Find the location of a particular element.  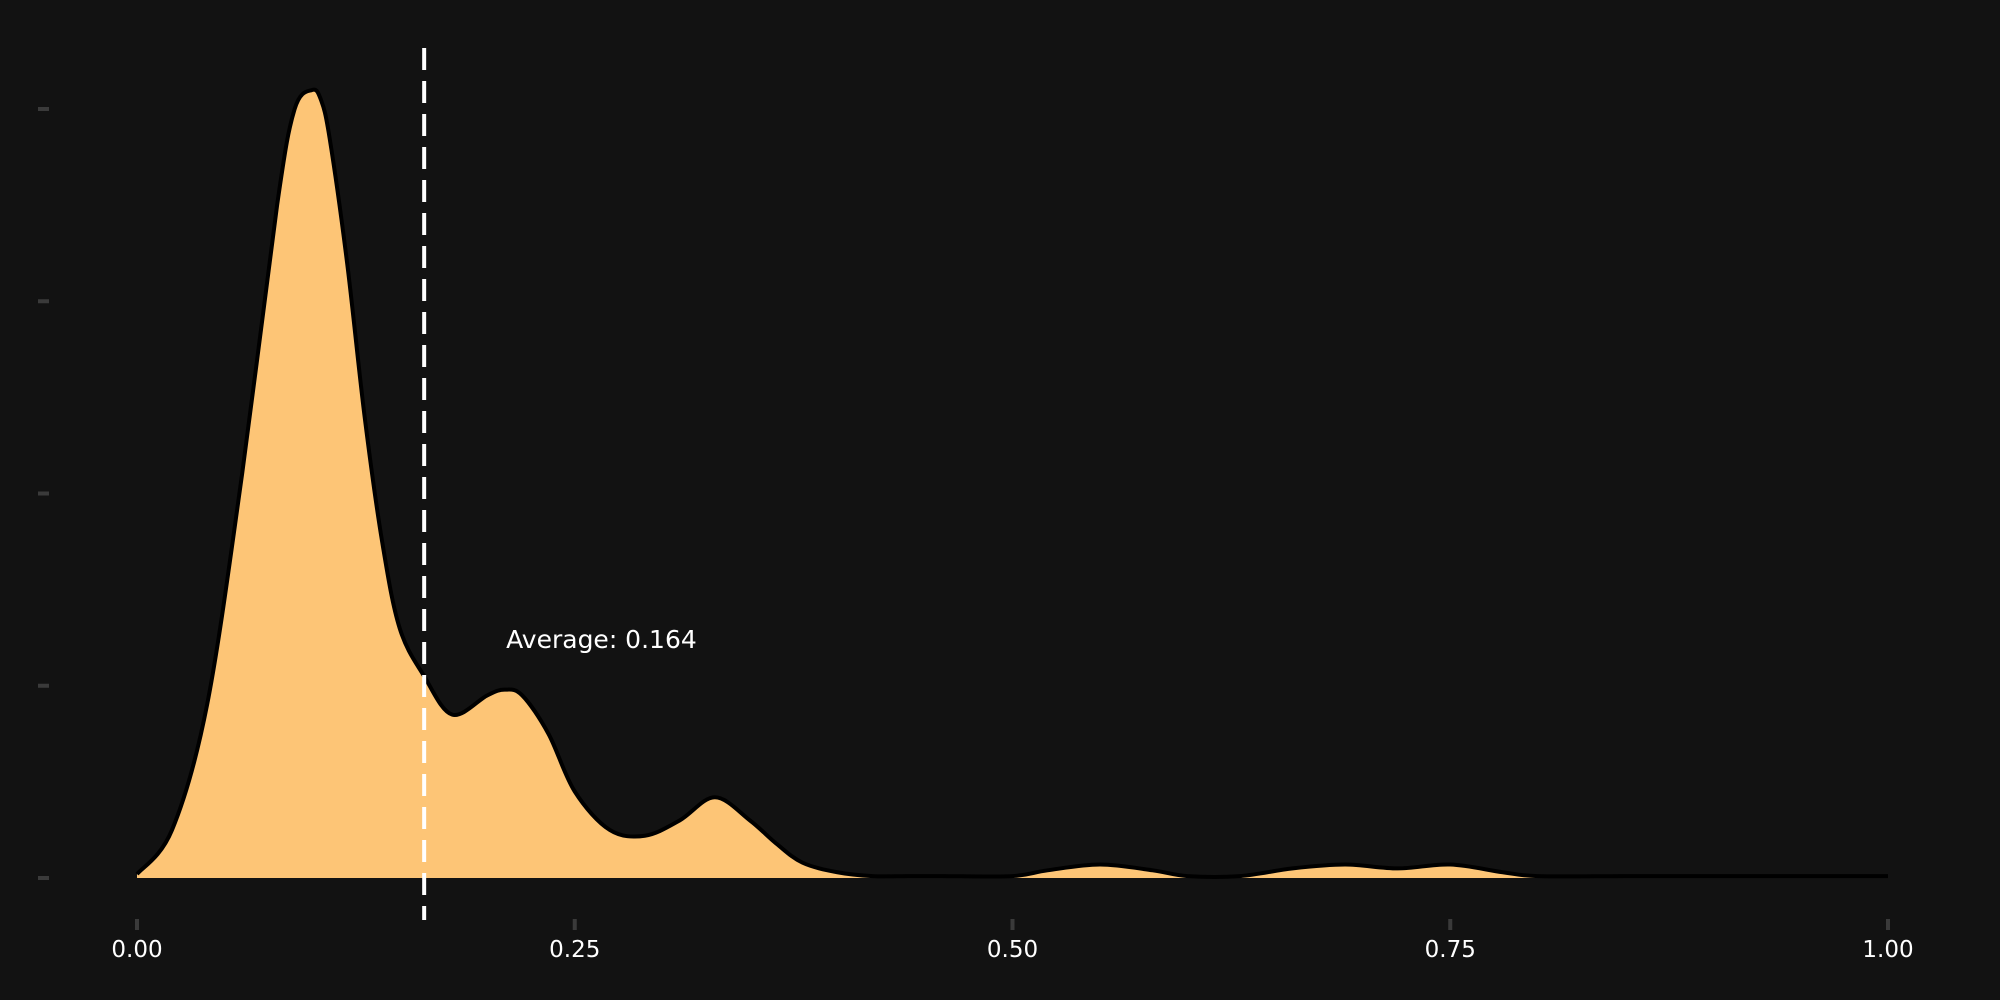

x-tick-label: 0.00 is located at coordinates (136, 950).